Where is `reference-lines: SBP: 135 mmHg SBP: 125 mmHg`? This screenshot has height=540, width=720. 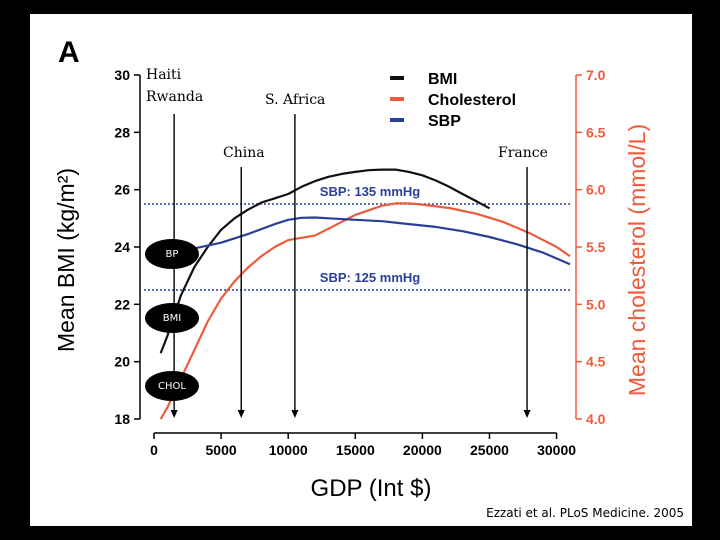 reference-lines: SBP: 135 mmHg SBP: 125 mmHg is located at coordinates (357, 237).